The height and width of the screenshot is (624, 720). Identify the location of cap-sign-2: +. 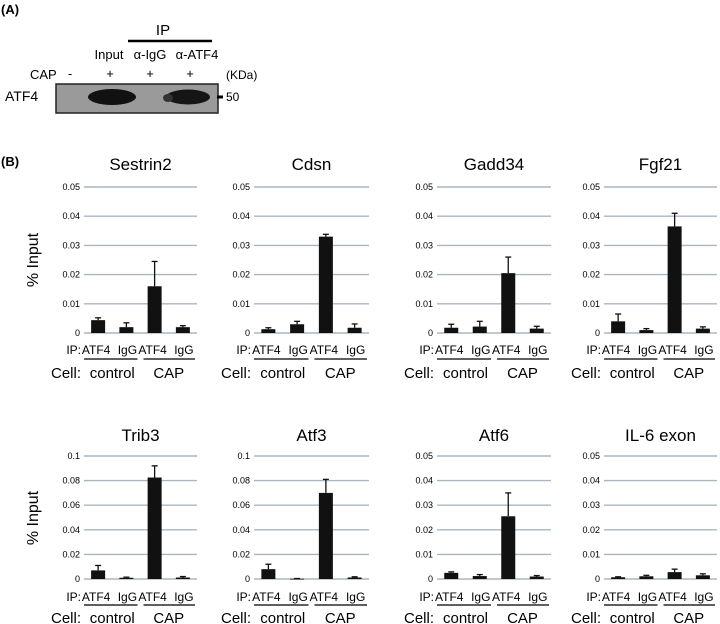
(110, 73).